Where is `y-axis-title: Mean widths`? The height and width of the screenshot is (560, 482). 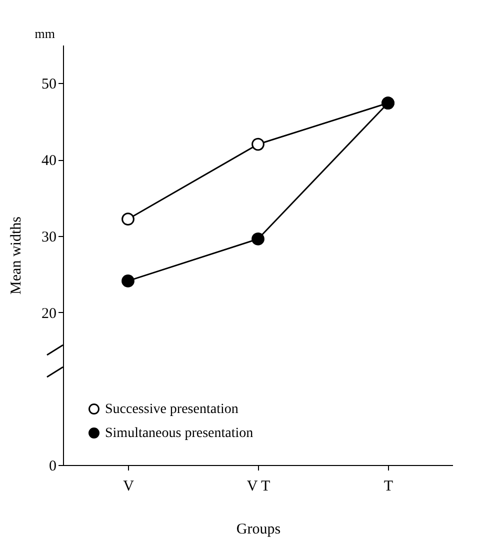 y-axis-title: Mean widths is located at coordinates (16, 255).